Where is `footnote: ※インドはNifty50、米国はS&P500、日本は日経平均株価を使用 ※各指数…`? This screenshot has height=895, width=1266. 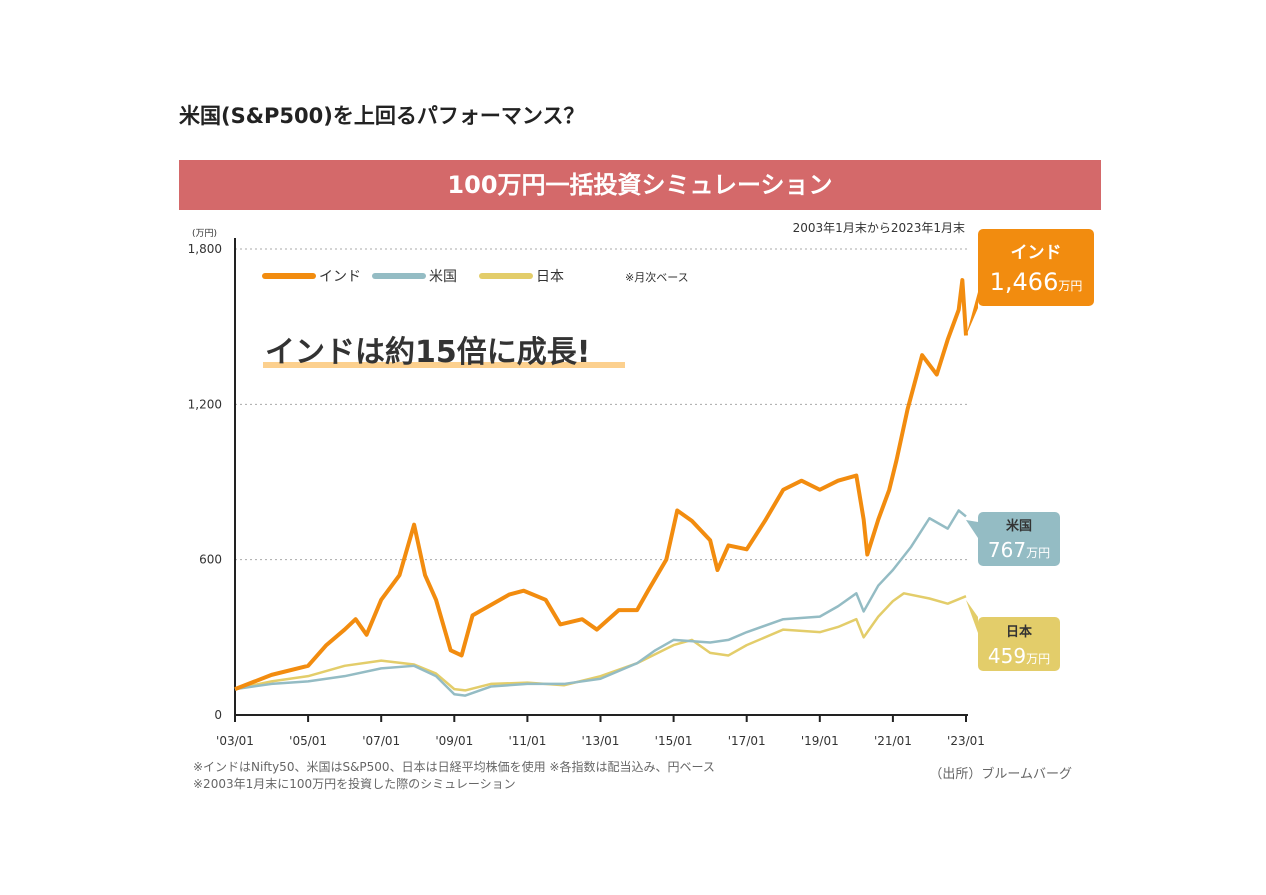
footnote: ※インドはNifty50、米国はS&P500、日本は日経平均株価を使用 ※各指数… is located at coordinates (454, 766).